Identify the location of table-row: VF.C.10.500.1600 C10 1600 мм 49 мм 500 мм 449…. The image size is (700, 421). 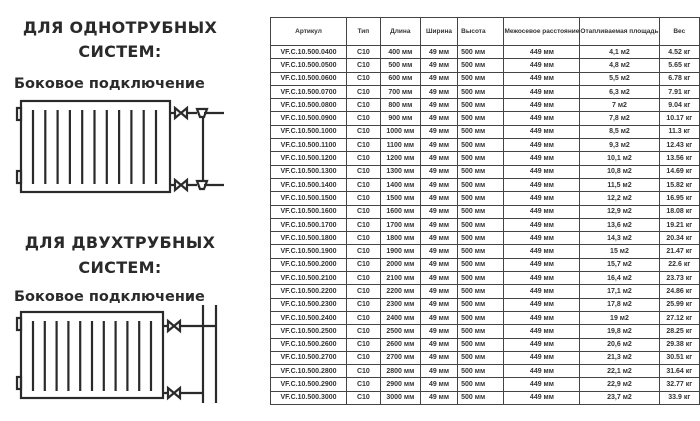
(484, 211).